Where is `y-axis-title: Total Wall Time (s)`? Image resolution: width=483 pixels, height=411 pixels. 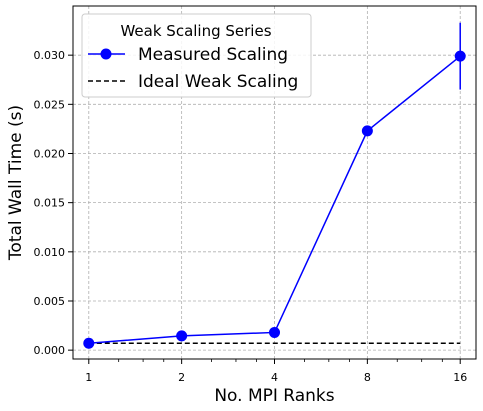 y-axis-title: Total Wall Time (s) is located at coordinates (16, 183).